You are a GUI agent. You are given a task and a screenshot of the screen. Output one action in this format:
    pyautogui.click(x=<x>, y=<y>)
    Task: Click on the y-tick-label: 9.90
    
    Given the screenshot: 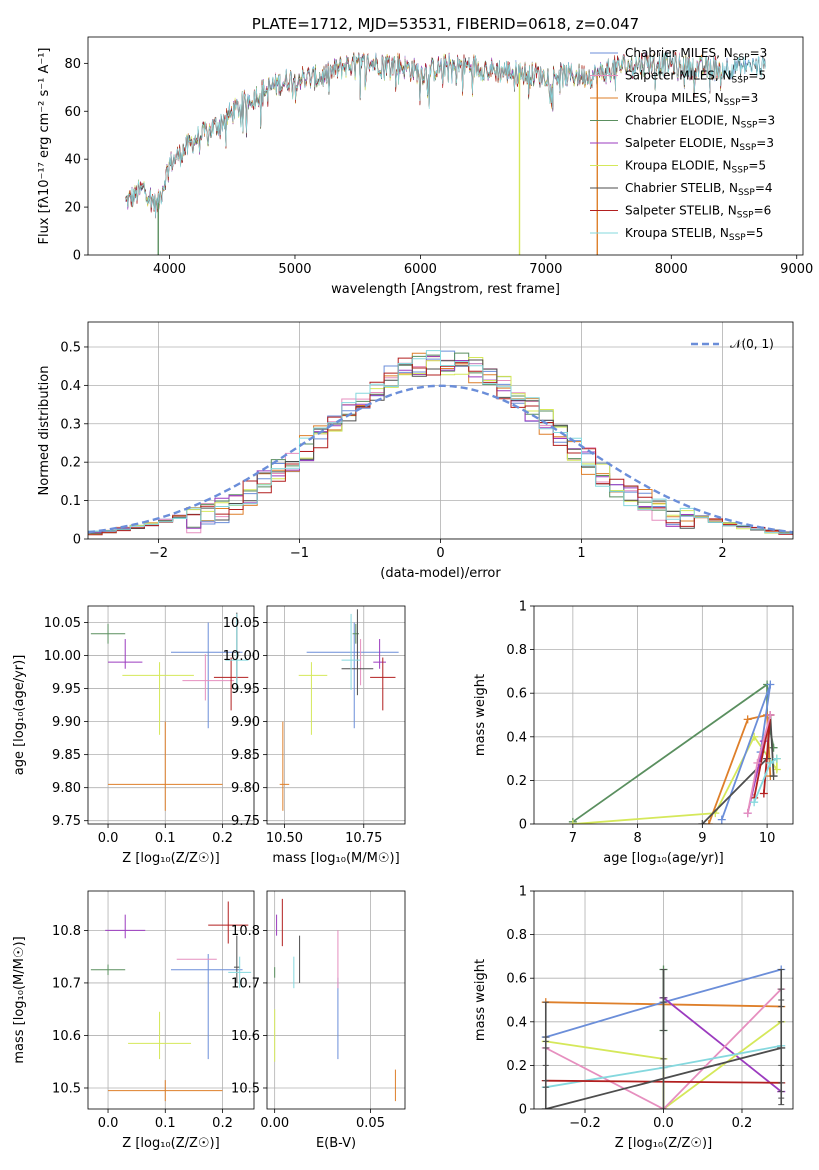 What is the action you would take?
    pyautogui.click(x=66, y=722)
    